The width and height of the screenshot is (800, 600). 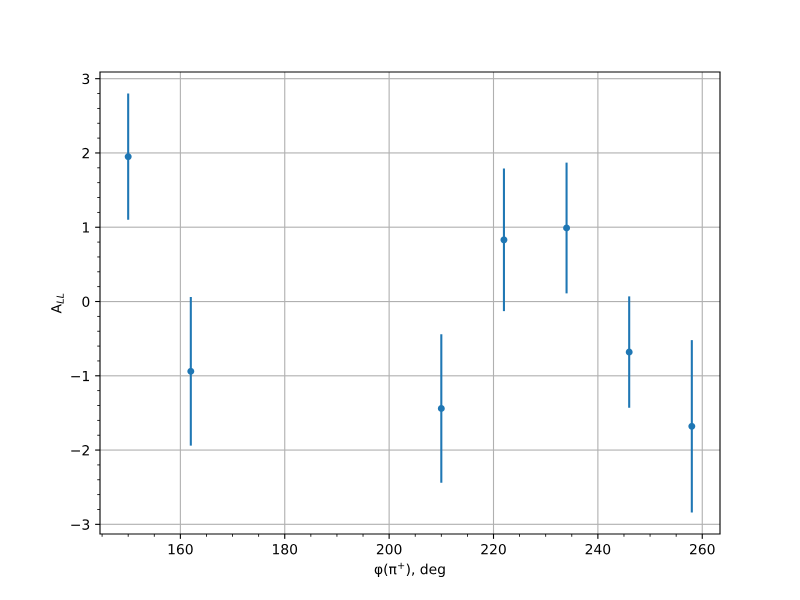 I want to click on x-tick-label: 240, so click(x=598, y=549).